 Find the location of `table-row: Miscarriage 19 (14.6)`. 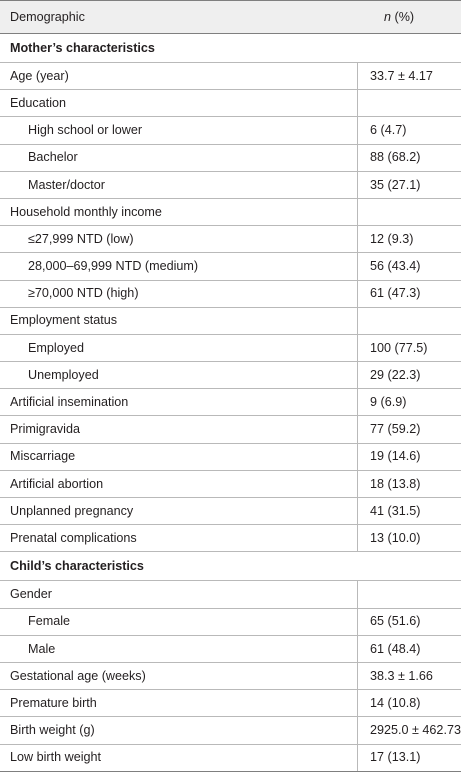

table-row: Miscarriage 19 (14.6) is located at coordinates (230, 457).